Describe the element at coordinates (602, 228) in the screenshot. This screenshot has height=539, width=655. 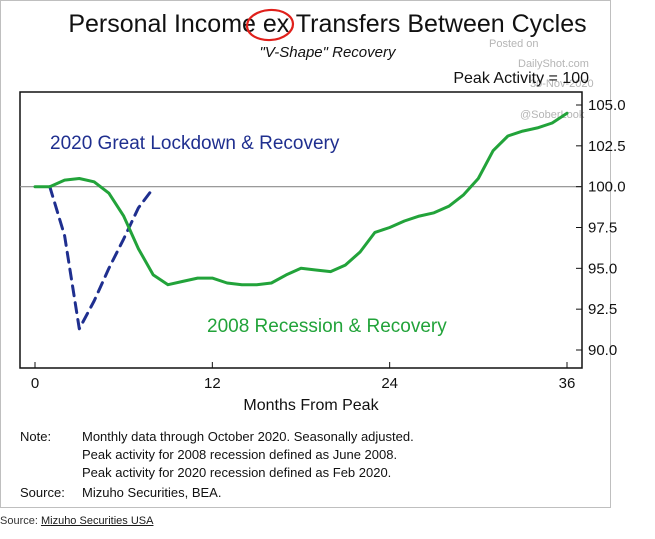
I see `y-tick-label: 97.5` at that location.